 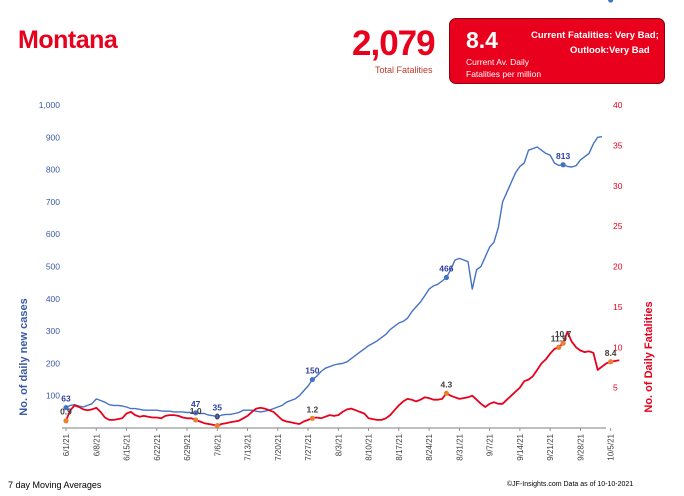 I want to click on fatalities-data-label: 0.9, so click(x=66, y=412).